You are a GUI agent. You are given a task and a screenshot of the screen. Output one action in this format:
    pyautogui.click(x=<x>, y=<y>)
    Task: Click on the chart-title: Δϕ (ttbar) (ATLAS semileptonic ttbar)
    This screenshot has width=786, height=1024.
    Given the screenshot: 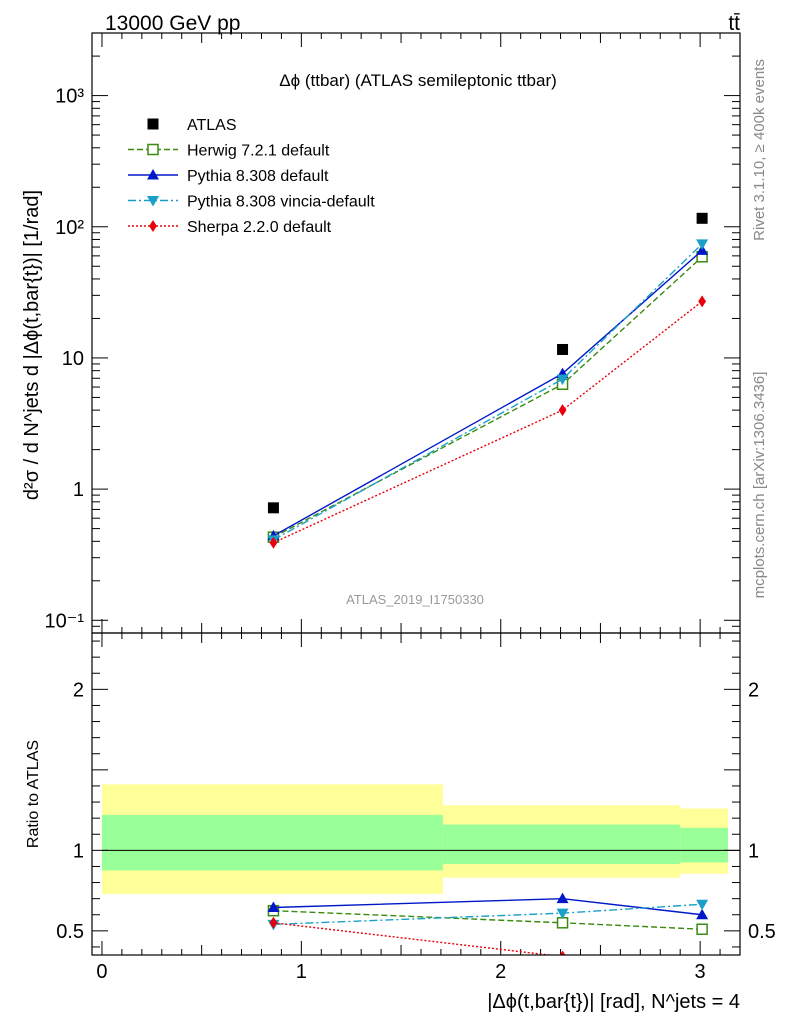 What is the action you would take?
    pyautogui.click(x=418, y=80)
    